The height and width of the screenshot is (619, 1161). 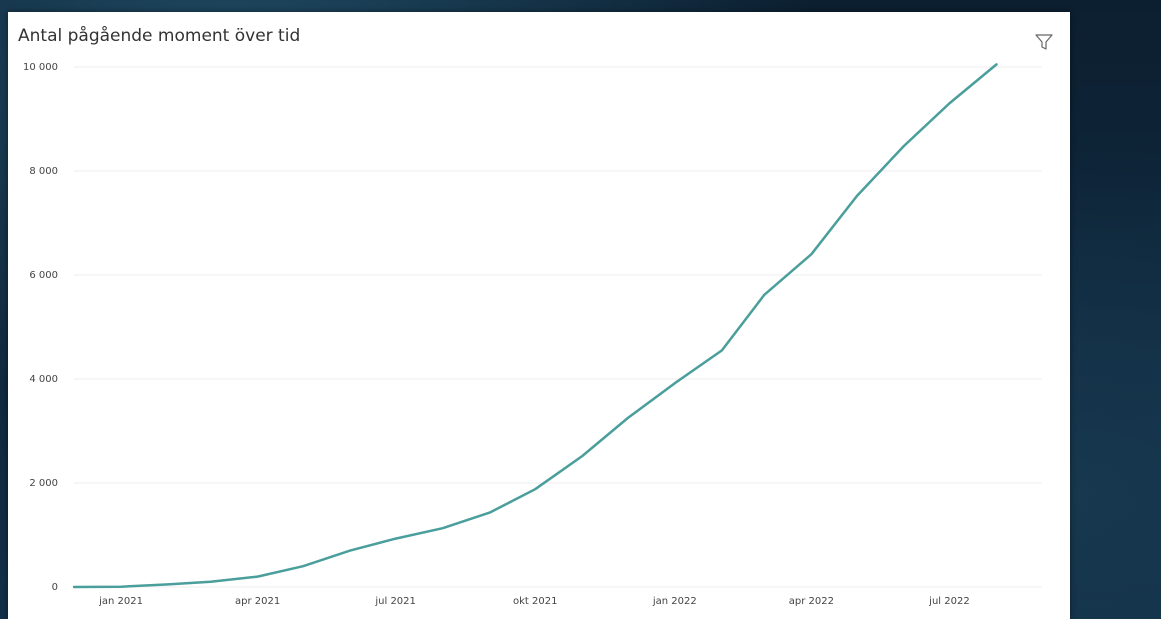 I want to click on y-tick-label: 4 000, so click(x=43, y=379).